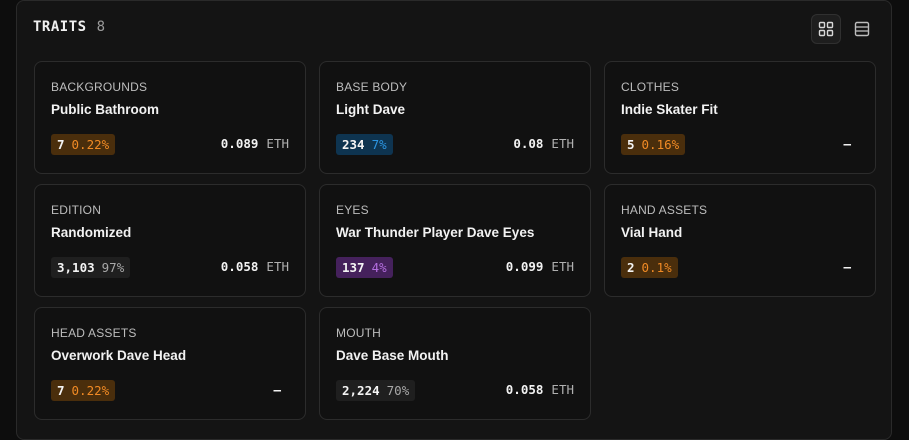 Image resolution: width=909 pixels, height=440 pixels. What do you see at coordinates (353, 144) in the screenshot?
I see `trait-count: 234` at bounding box center [353, 144].